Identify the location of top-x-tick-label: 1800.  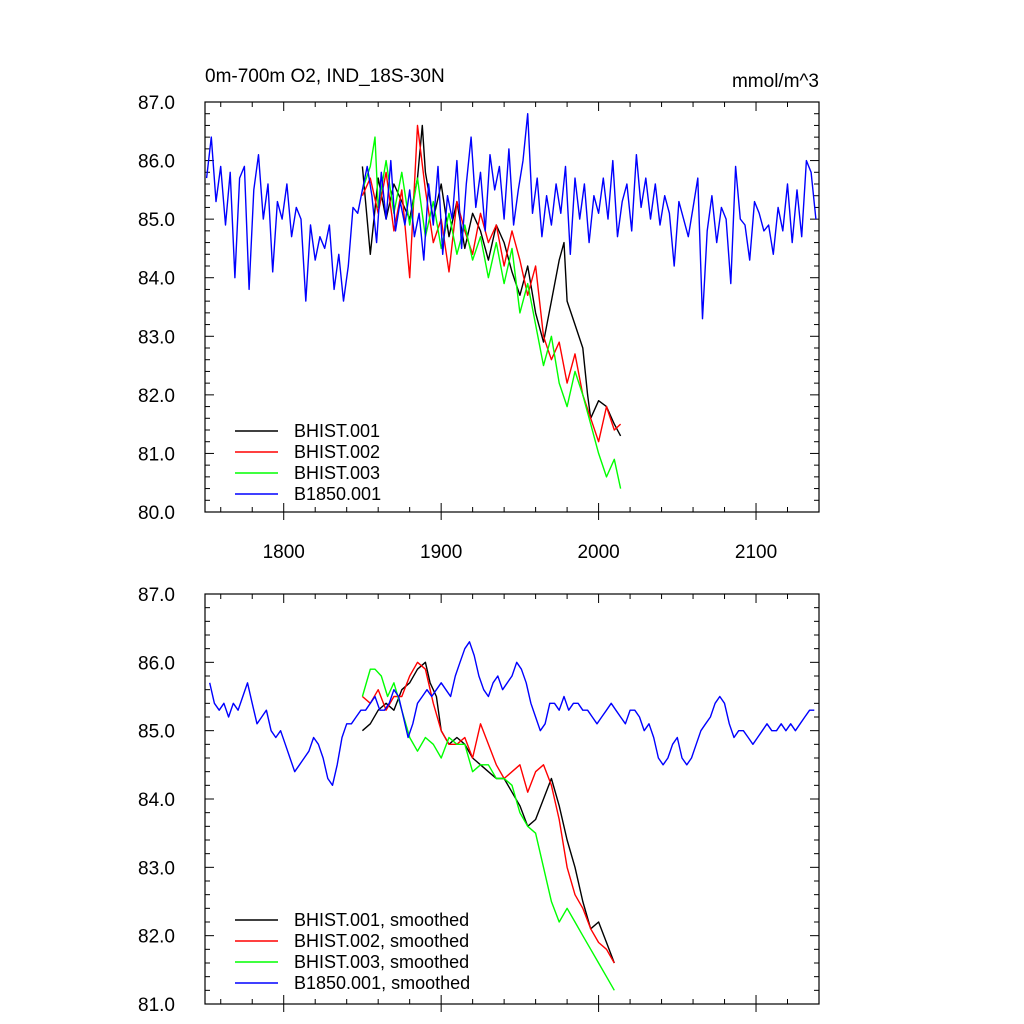
(284, 552).